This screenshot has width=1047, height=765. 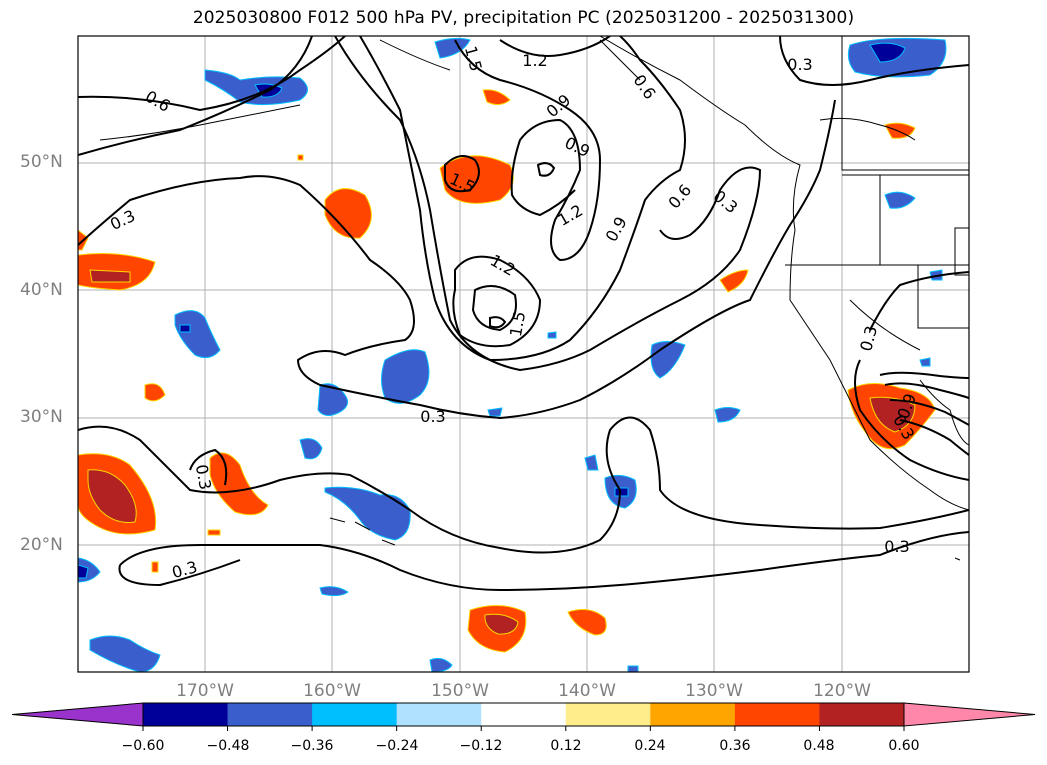 What do you see at coordinates (904, 746) in the screenshot?
I see `colorbar-tick-label: 0.60` at bounding box center [904, 746].